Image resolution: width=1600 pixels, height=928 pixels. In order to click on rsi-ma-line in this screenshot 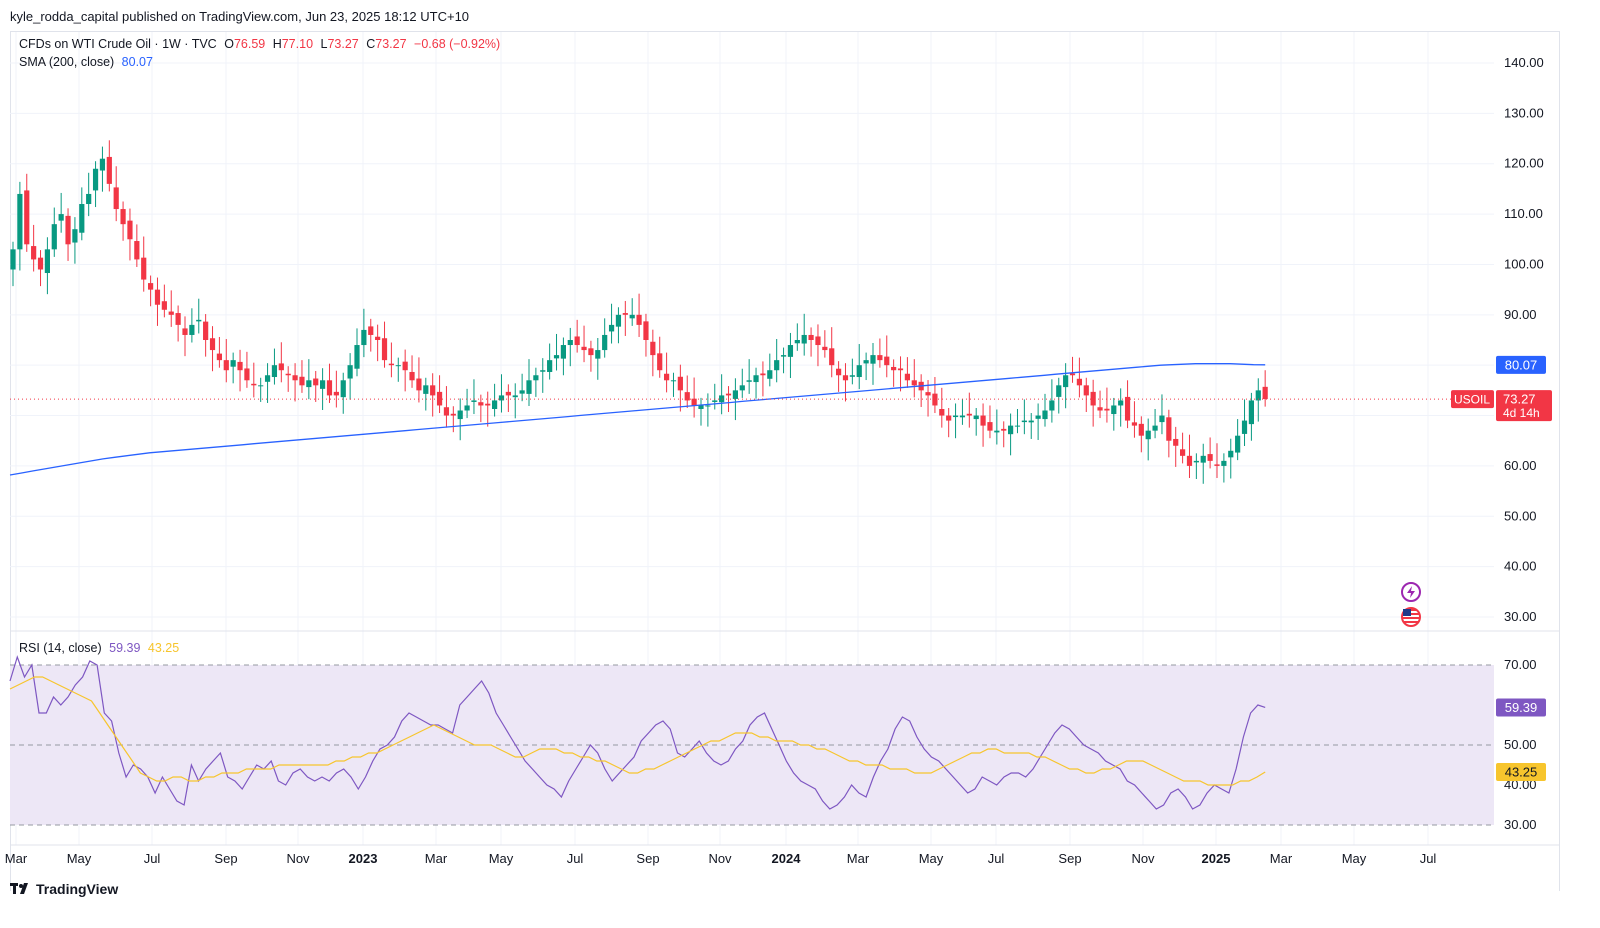, I will do `click(637, 731)`.